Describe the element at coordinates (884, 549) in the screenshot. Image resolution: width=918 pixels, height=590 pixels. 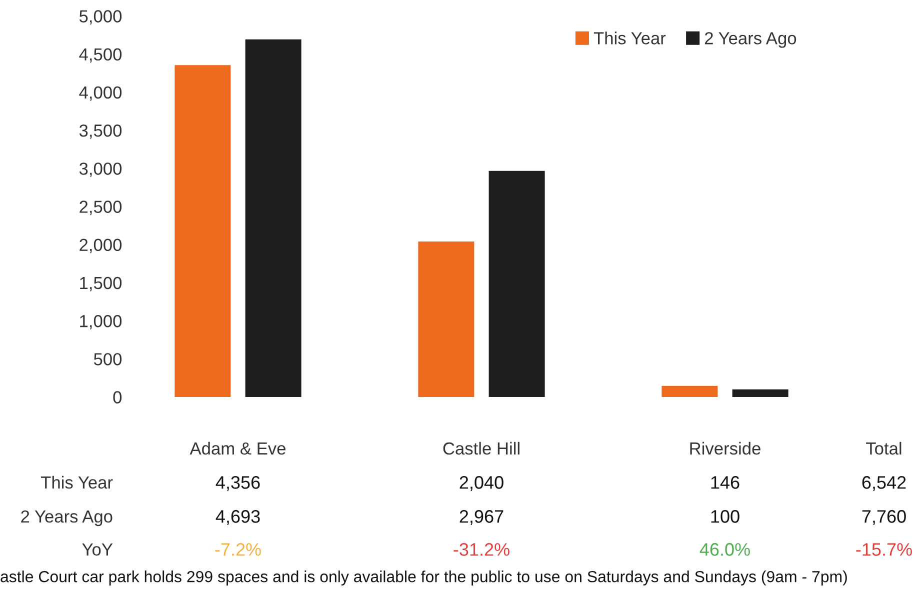
I see `text: -15.7%` at that location.